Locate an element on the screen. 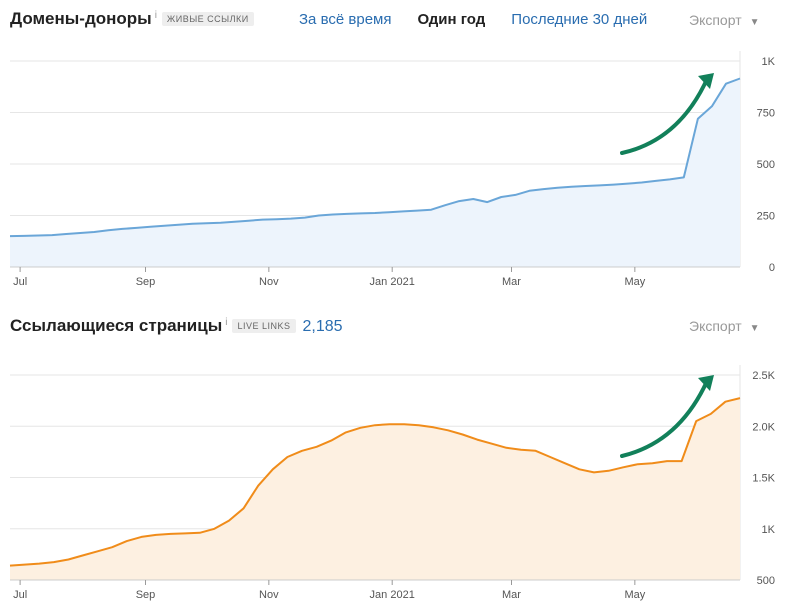 The width and height of the screenshot is (787, 615). donor-domains-header: Домены-доноры i ЖИВЫЕ ССЫЛКИ is located at coordinates (132, 19).